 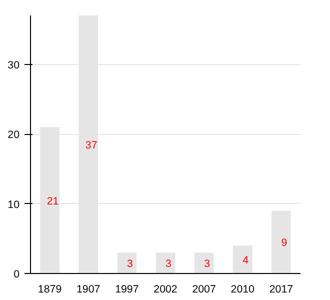 I want to click on y-tick-label: 30, so click(x=14, y=65).